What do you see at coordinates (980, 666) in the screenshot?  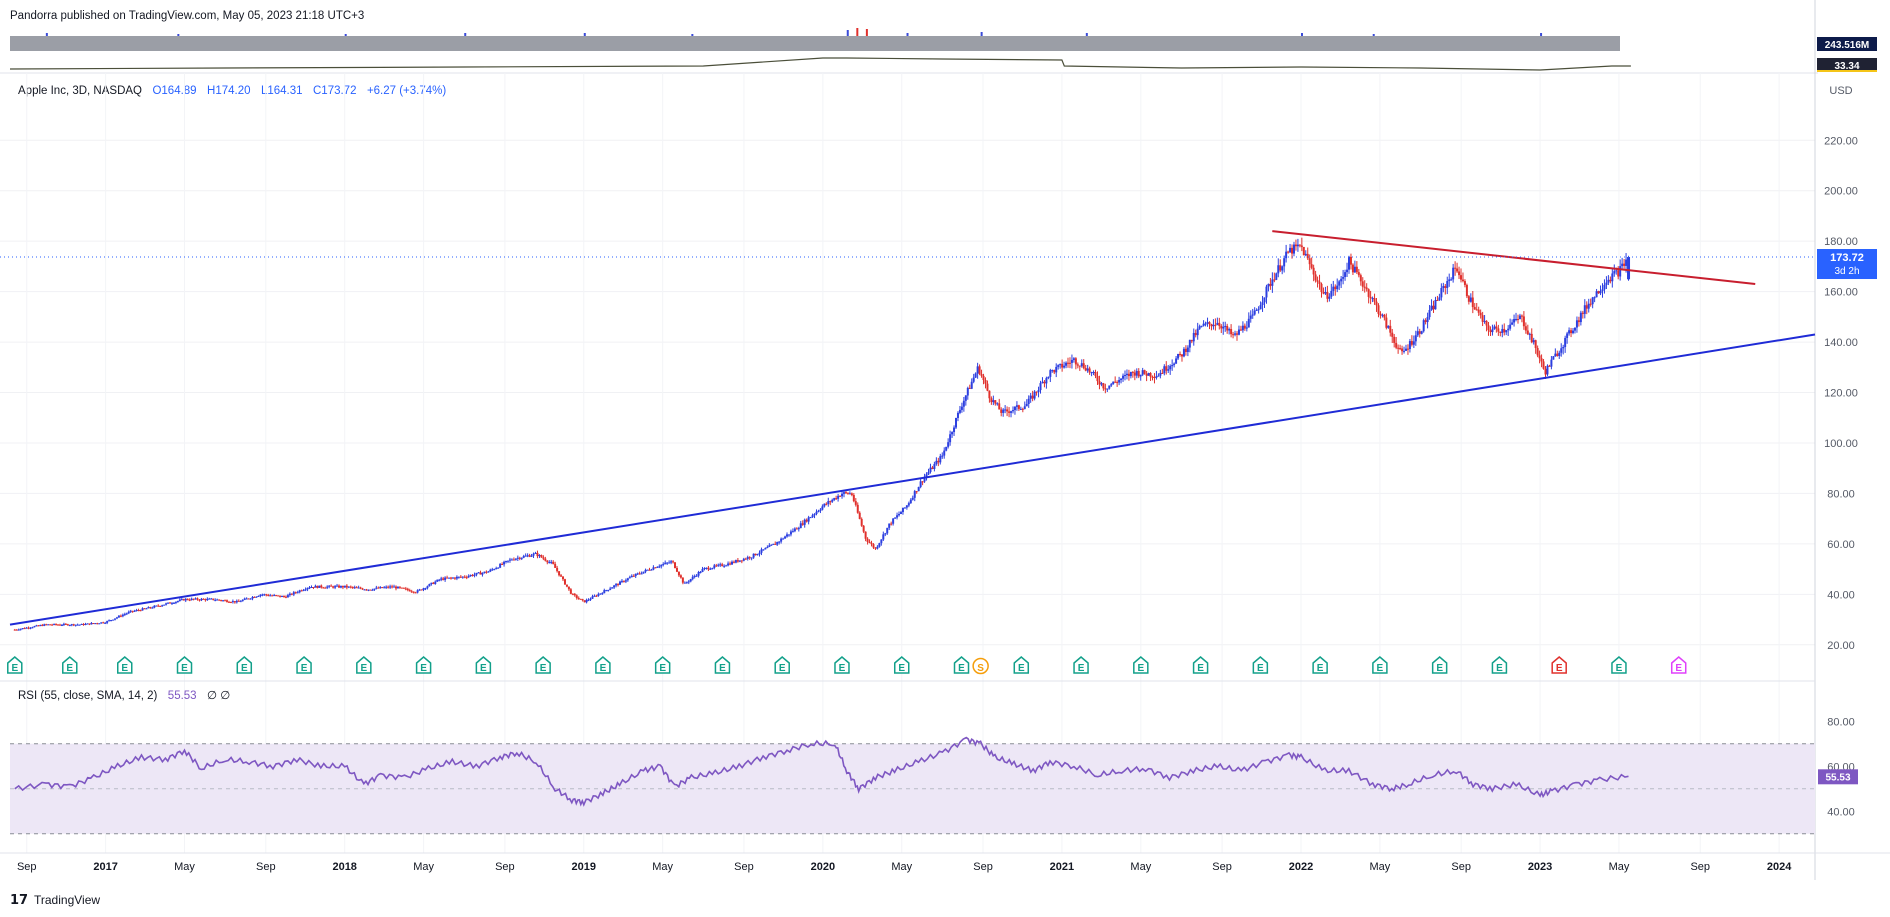 I see `split-event-icon: S` at bounding box center [980, 666].